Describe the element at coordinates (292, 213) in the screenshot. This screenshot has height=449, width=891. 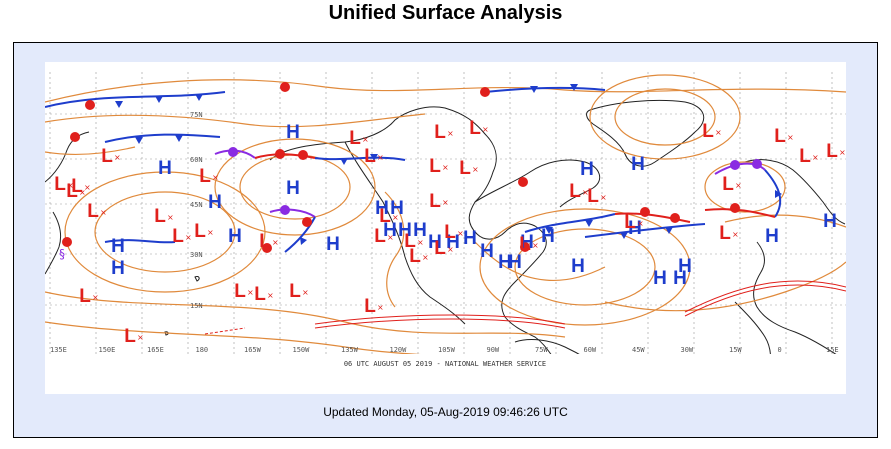
I see `occluded-front` at that location.